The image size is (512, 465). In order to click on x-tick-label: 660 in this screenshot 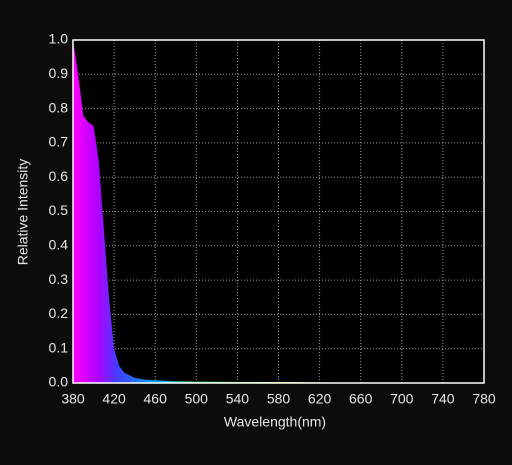, I will do `click(361, 399)`.